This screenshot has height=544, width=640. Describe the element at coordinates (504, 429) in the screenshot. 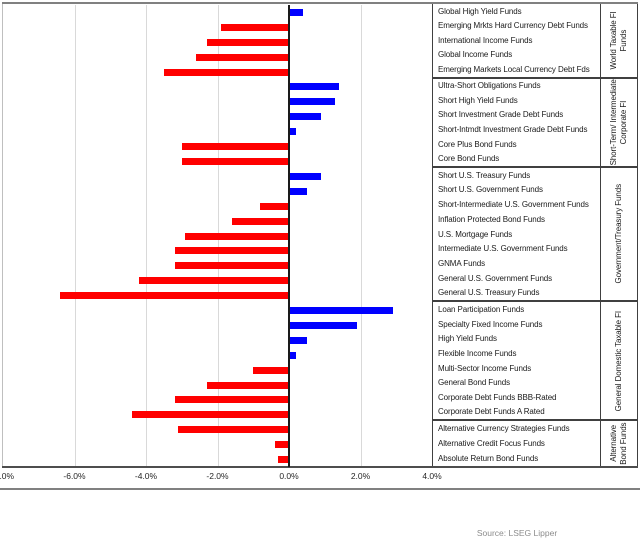

I see `fund-name-label: Alternative Currency Strategies Funds` at that location.